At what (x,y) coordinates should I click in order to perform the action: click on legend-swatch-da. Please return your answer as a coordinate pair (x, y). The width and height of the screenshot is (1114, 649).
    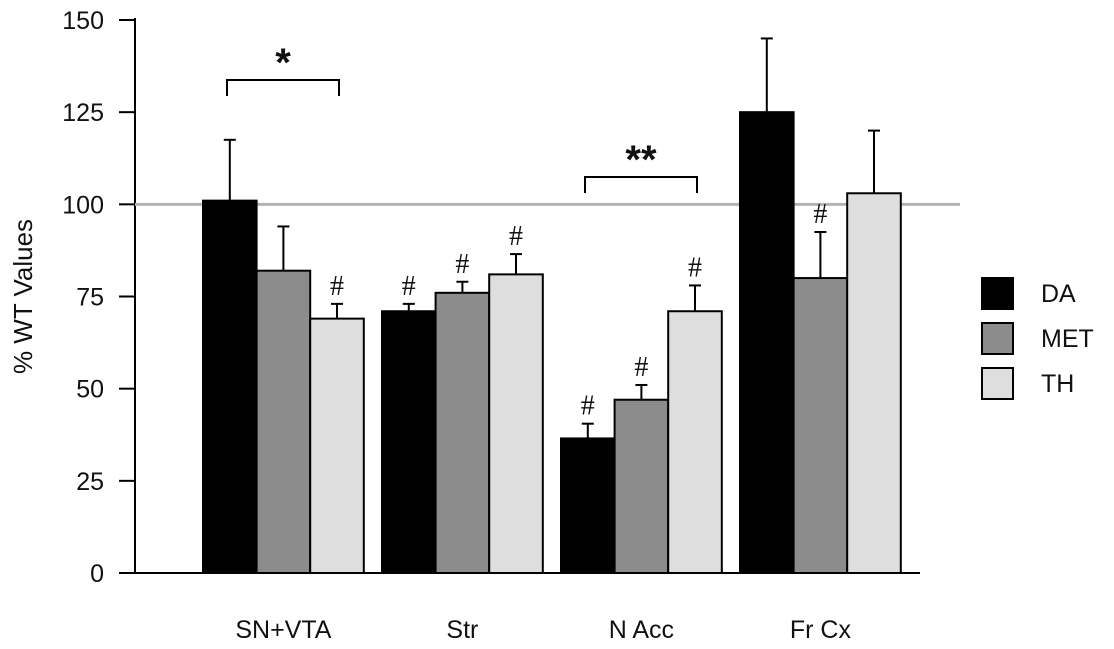
    Looking at the image, I should click on (997, 293).